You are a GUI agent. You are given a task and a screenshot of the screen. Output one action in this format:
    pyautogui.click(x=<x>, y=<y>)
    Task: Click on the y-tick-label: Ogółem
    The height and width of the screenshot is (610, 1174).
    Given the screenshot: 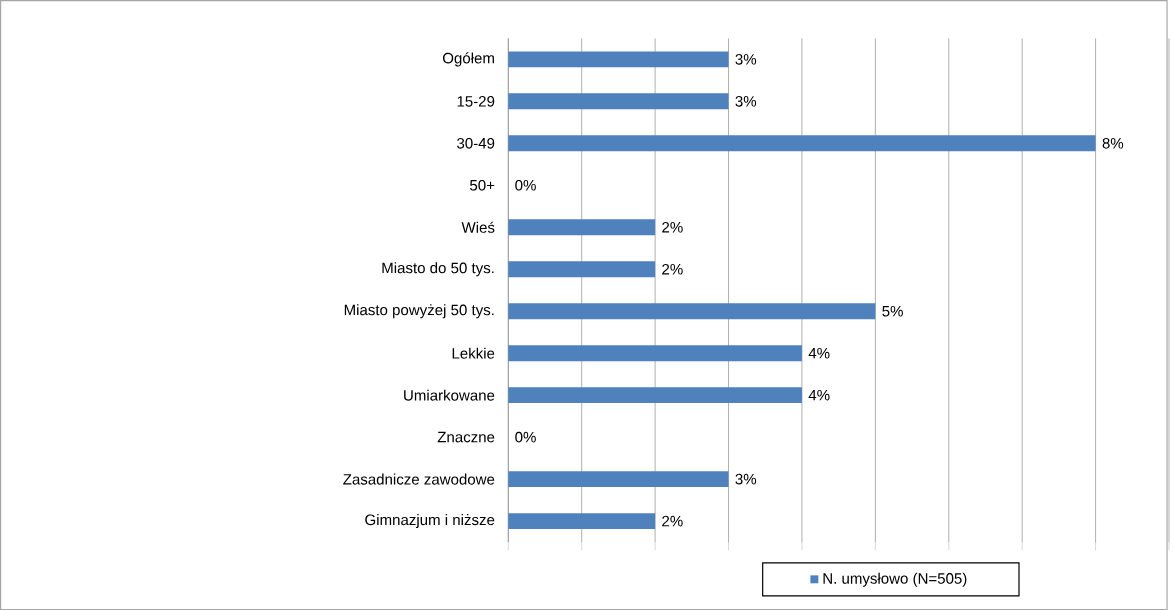 What is the action you would take?
    pyautogui.click(x=468, y=59)
    